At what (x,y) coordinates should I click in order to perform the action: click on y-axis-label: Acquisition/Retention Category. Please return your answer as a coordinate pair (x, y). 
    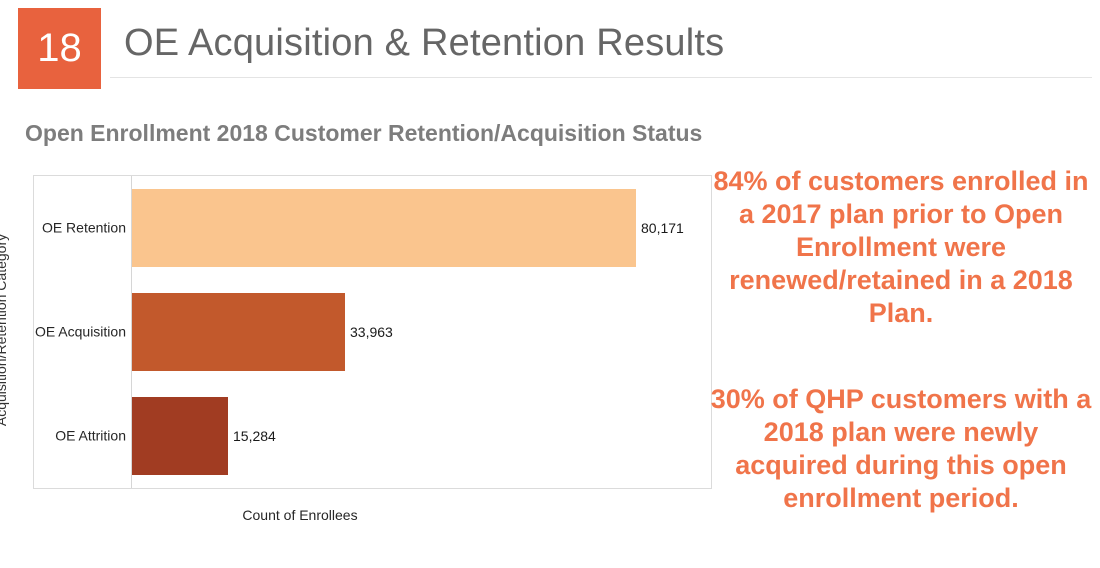
    Looking at the image, I should click on (4, 330).